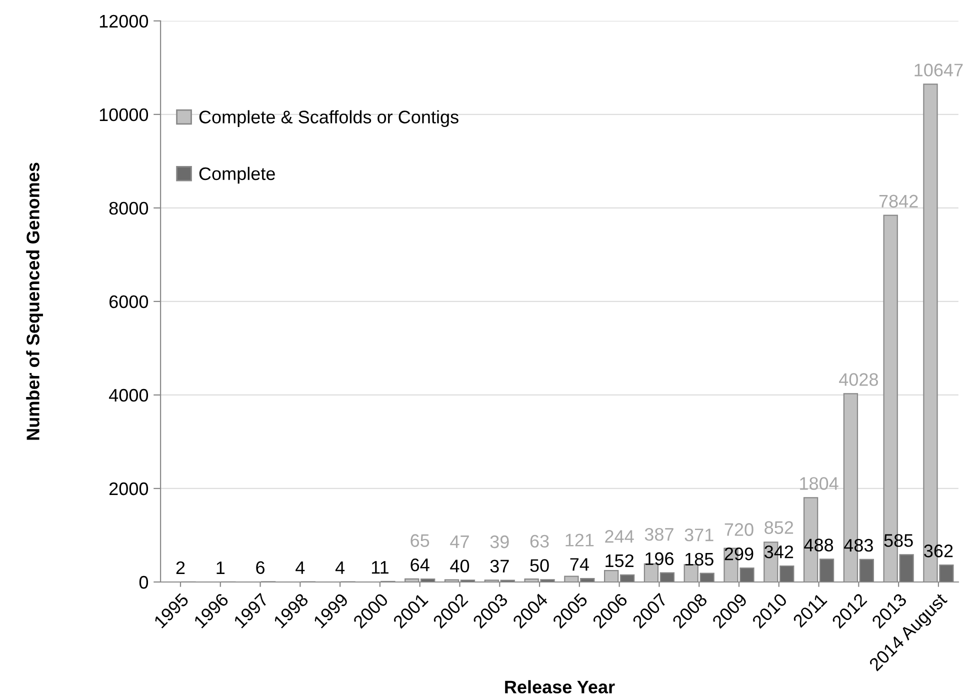 This screenshot has width=973, height=697. Describe the element at coordinates (739, 529) in the screenshot. I see `data-label: 720` at that location.